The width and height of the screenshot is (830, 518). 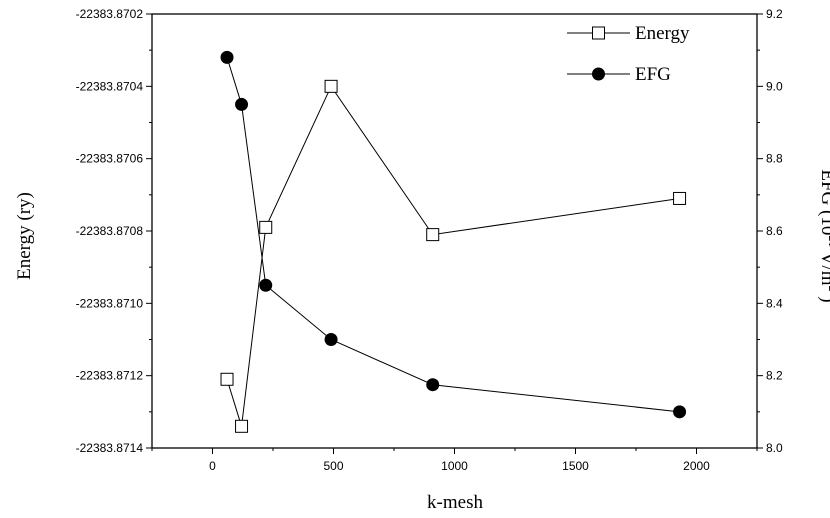 I want to click on y-axis-title-right: EFG (1021 V/m2 ), so click(x=823, y=235).